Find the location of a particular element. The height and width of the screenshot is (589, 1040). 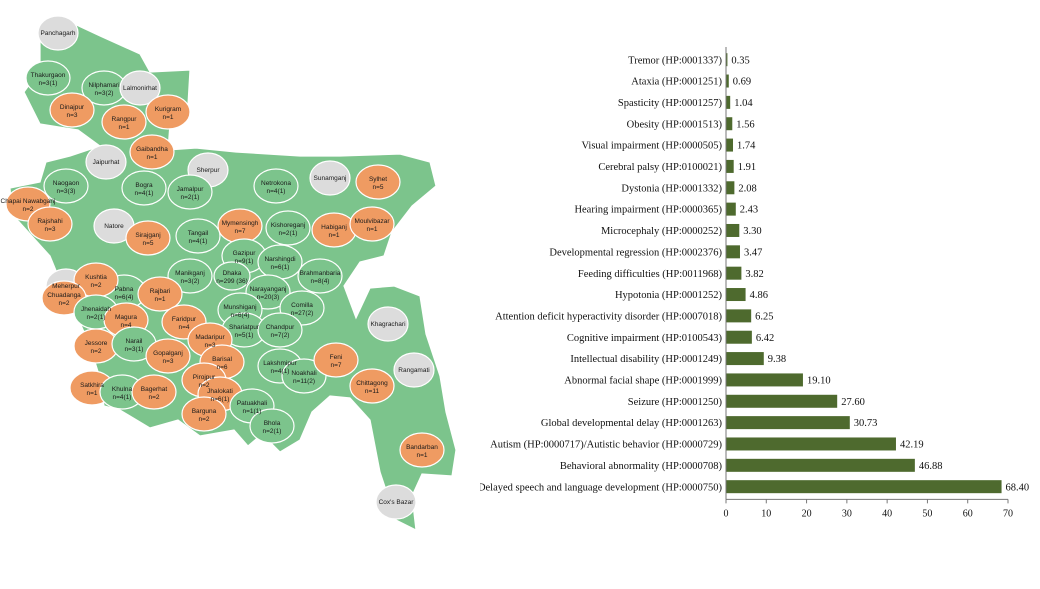

district-label-manikganj: Manikganj is located at coordinates (190, 273).